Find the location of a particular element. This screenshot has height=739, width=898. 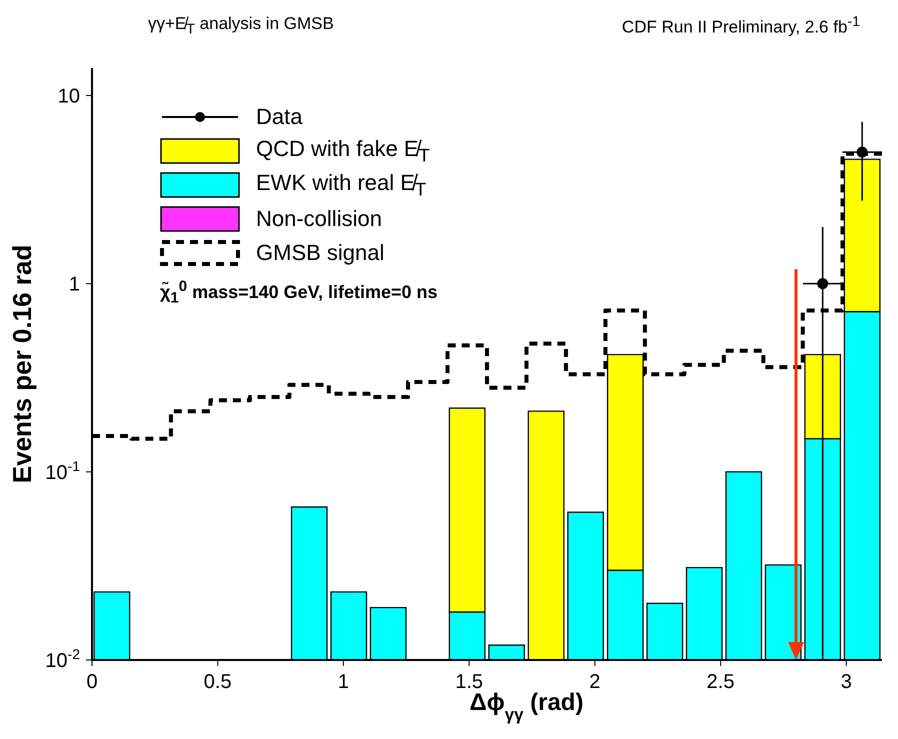

annotation: χ̃$_{1}$$^{0}$ mass=140 GeV, lifetime=0 ns is located at coordinates (299, 292).